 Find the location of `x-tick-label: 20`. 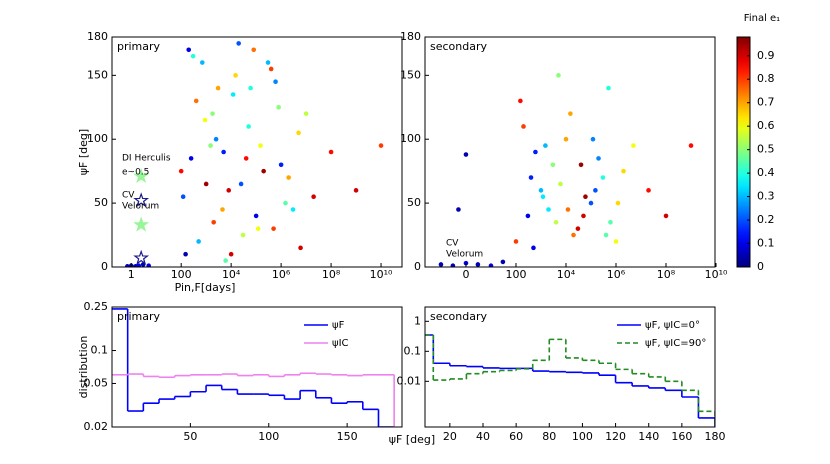

x-tick-label: 20 is located at coordinates (450, 436).